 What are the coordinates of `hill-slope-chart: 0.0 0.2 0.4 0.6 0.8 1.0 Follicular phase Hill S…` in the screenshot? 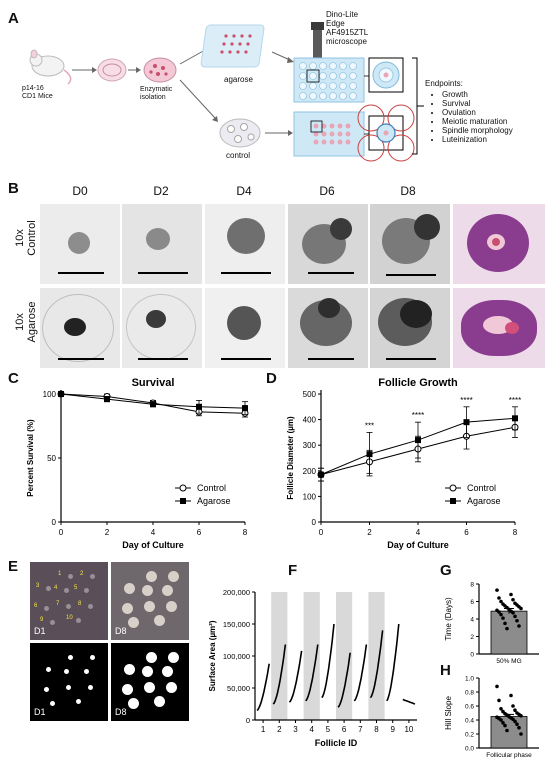 It's located at (491, 717).